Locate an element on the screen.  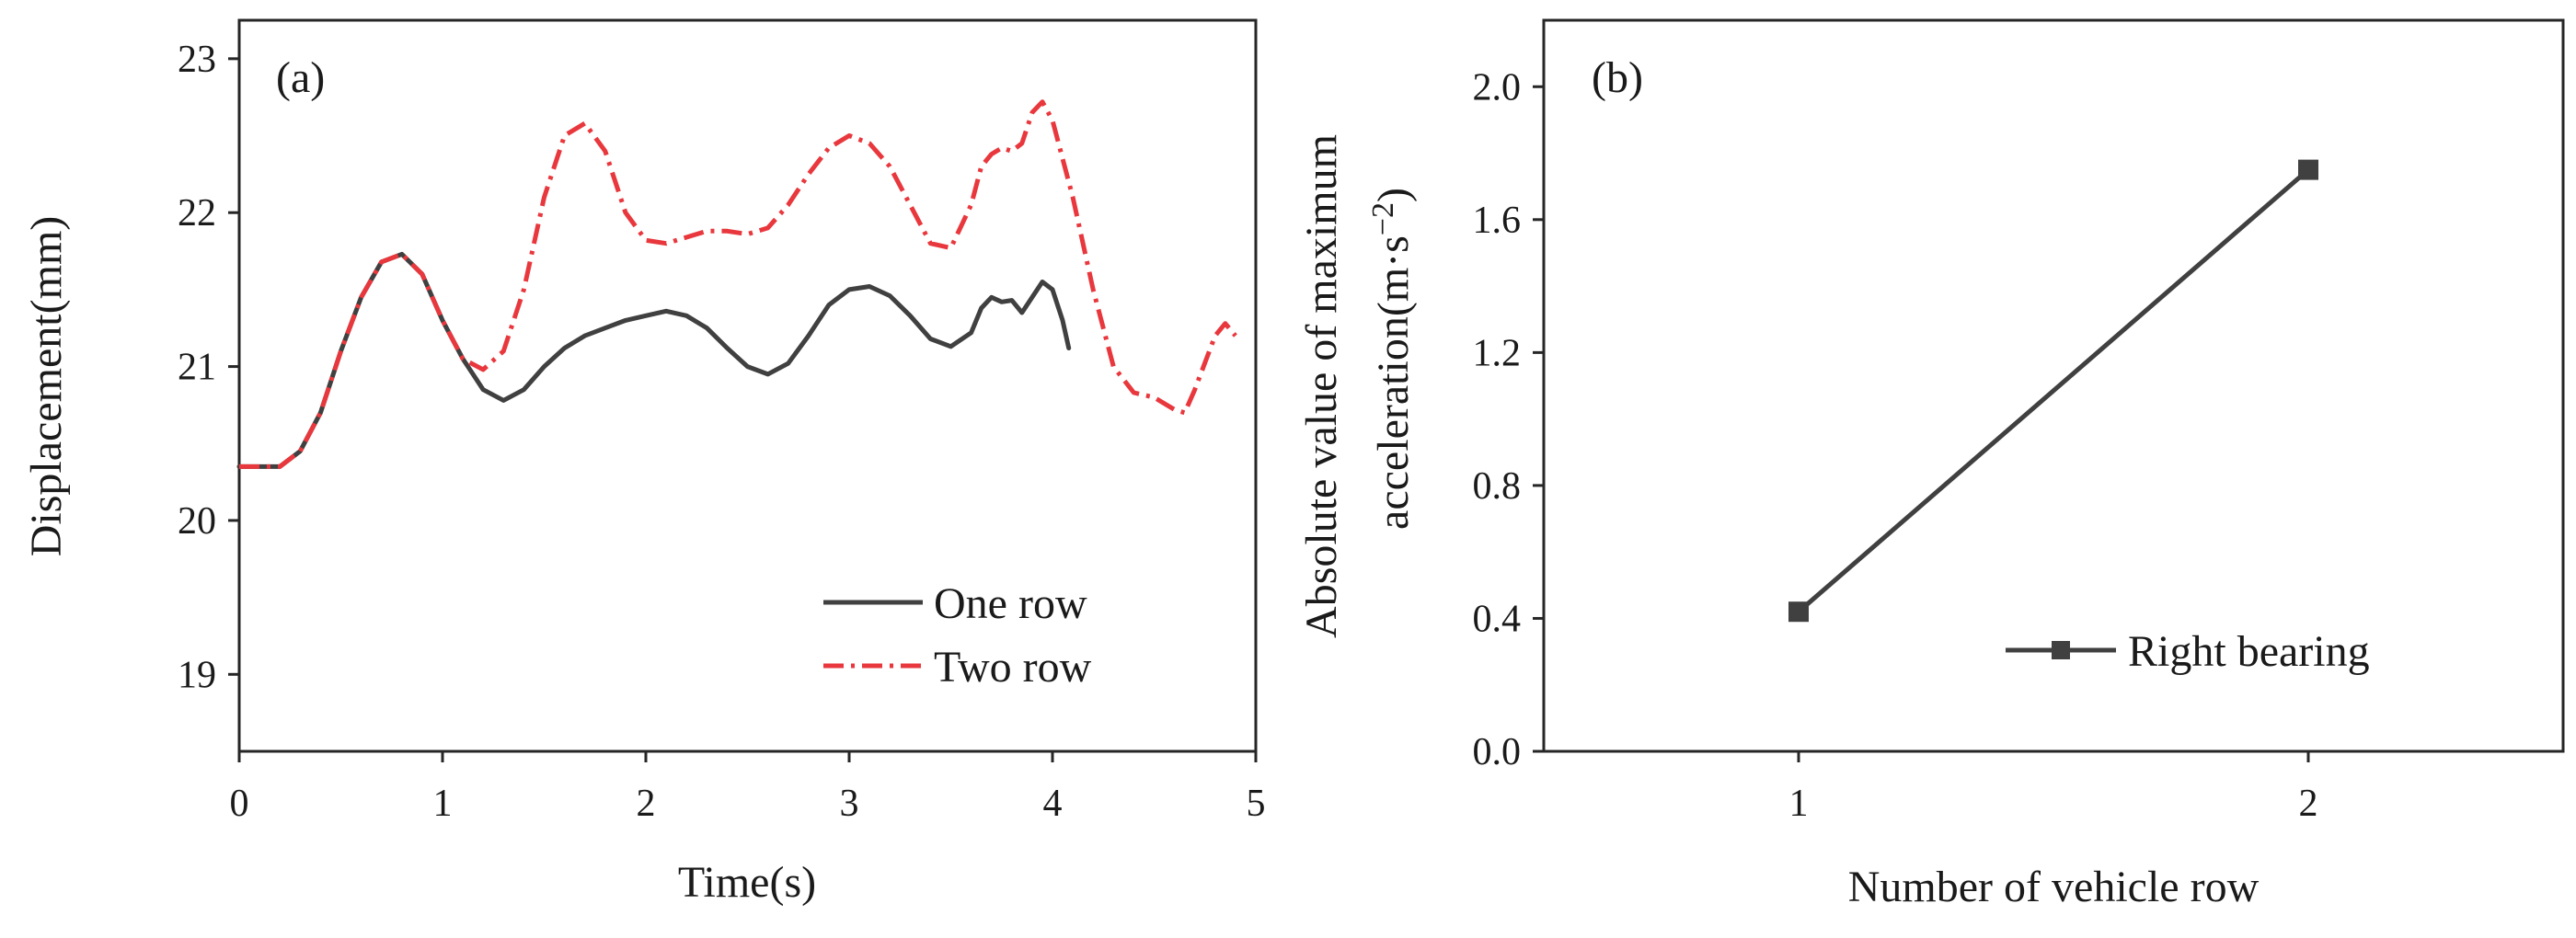
chart-b-series-line-right-bearing is located at coordinates (2053, 390).